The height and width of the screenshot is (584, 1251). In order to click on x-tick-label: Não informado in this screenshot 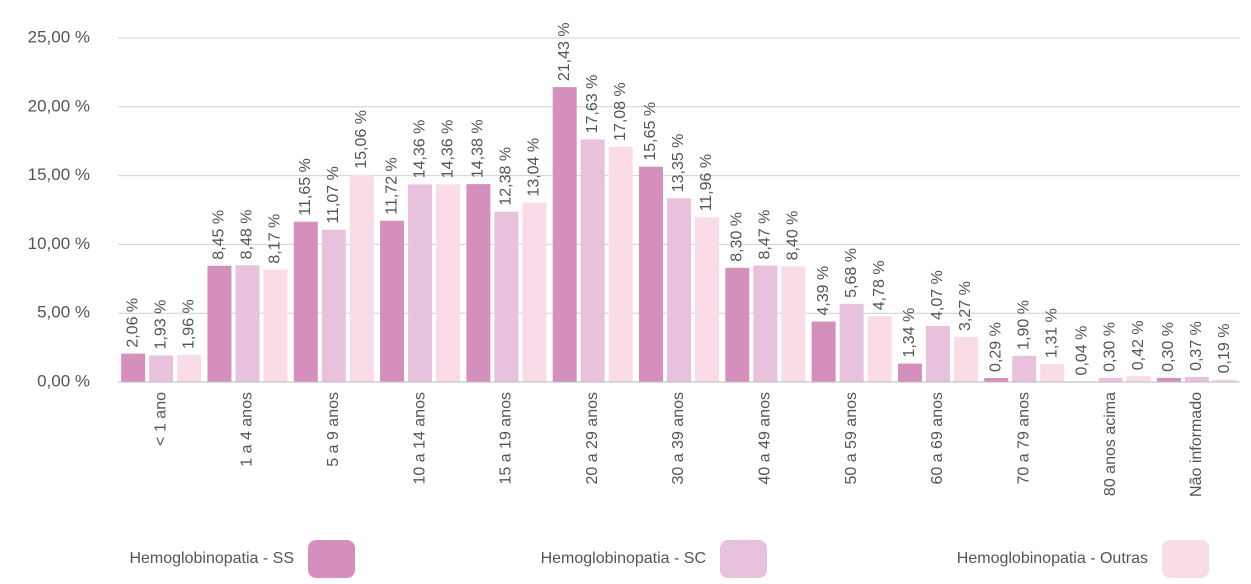, I will do `click(1196, 444)`.